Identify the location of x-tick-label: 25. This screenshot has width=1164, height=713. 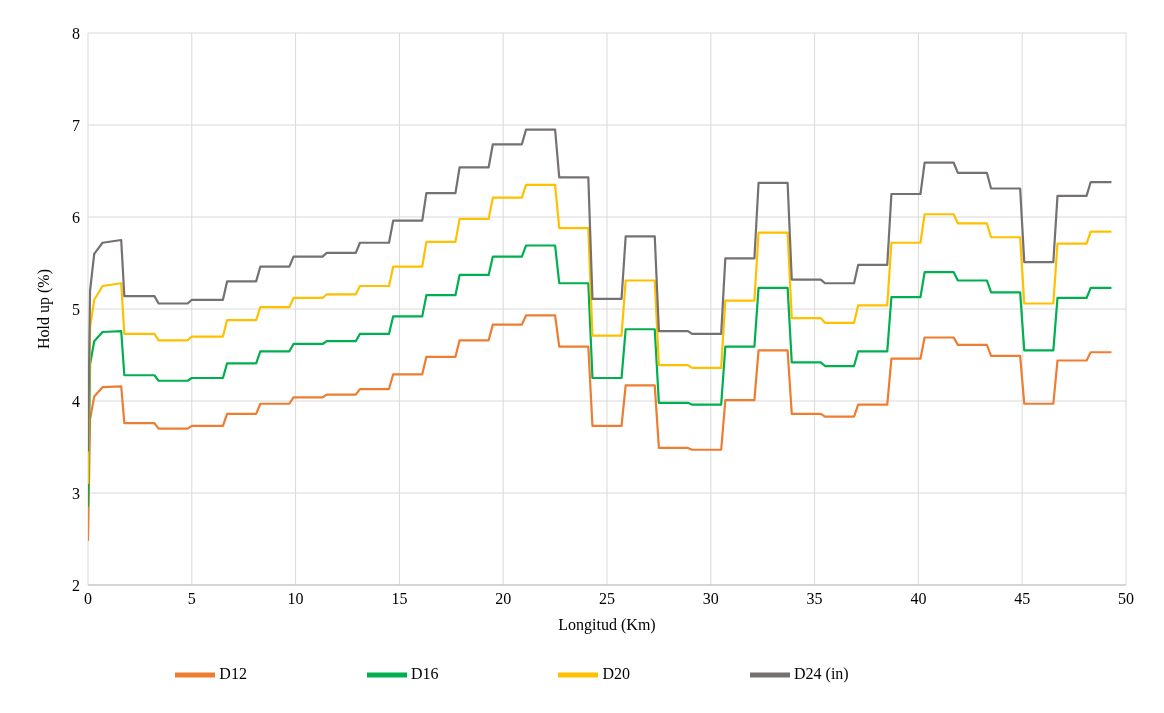
(607, 599).